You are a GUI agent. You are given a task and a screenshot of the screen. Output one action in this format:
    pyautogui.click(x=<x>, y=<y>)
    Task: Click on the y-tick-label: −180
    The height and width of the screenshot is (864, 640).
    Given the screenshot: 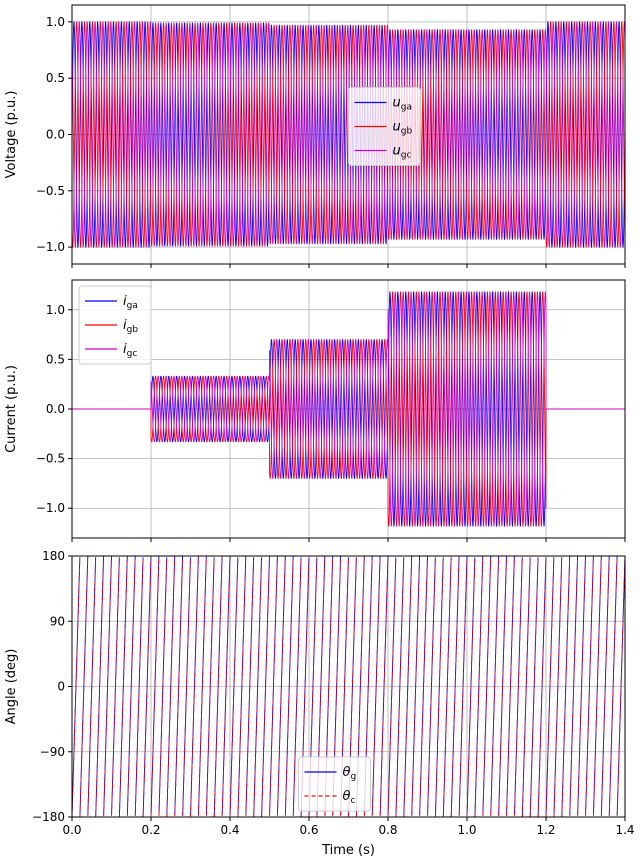 What is the action you would take?
    pyautogui.click(x=48, y=817)
    